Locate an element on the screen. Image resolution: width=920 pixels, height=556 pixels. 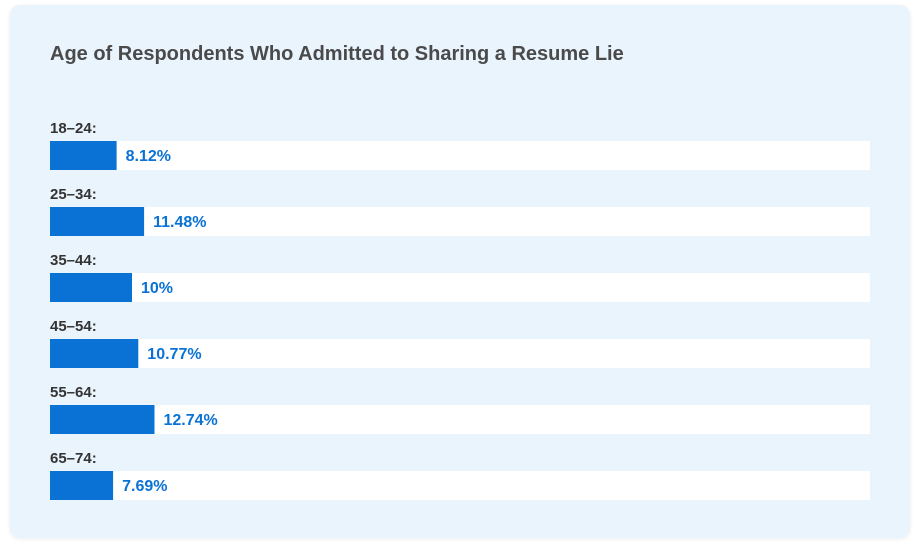
category-label: 18–24: is located at coordinates (73, 128).